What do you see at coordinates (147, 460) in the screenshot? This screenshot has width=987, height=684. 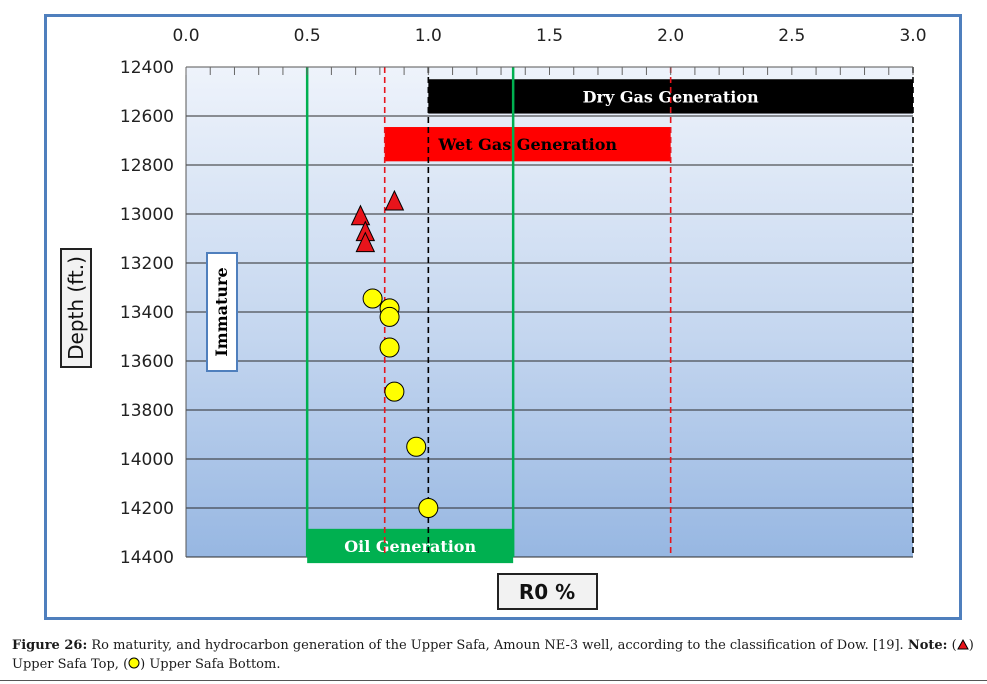 I see `y-tick-label: 14000` at bounding box center [147, 460].